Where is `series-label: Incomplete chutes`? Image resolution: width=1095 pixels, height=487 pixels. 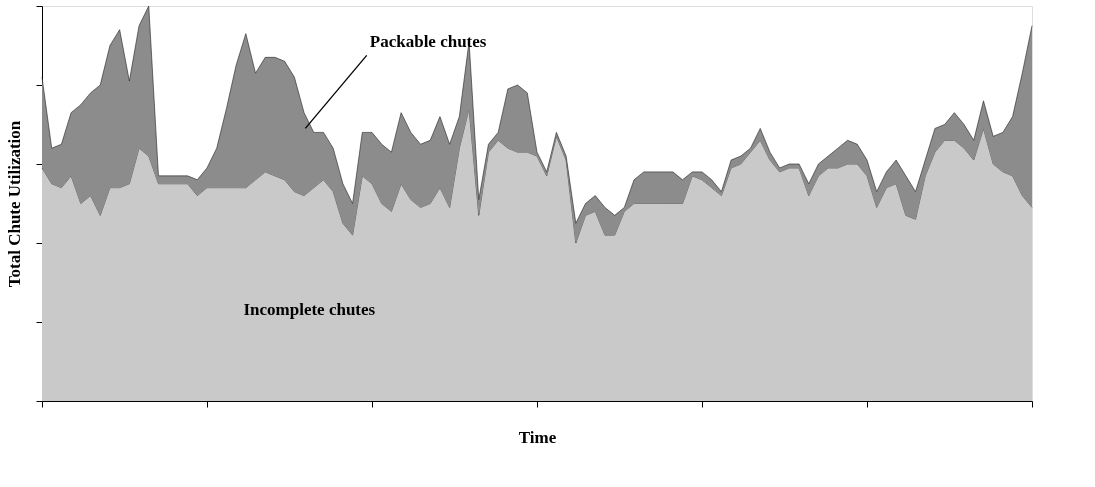
series-label: Incomplete chutes is located at coordinates (309, 310).